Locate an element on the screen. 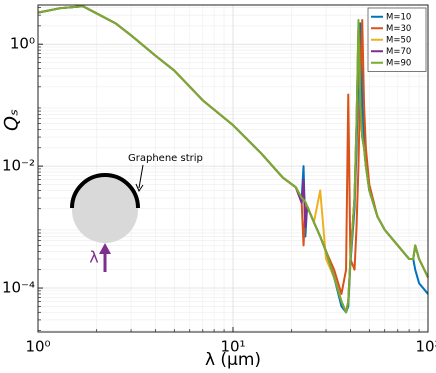  graphene-strip is located at coordinates (105, 191).